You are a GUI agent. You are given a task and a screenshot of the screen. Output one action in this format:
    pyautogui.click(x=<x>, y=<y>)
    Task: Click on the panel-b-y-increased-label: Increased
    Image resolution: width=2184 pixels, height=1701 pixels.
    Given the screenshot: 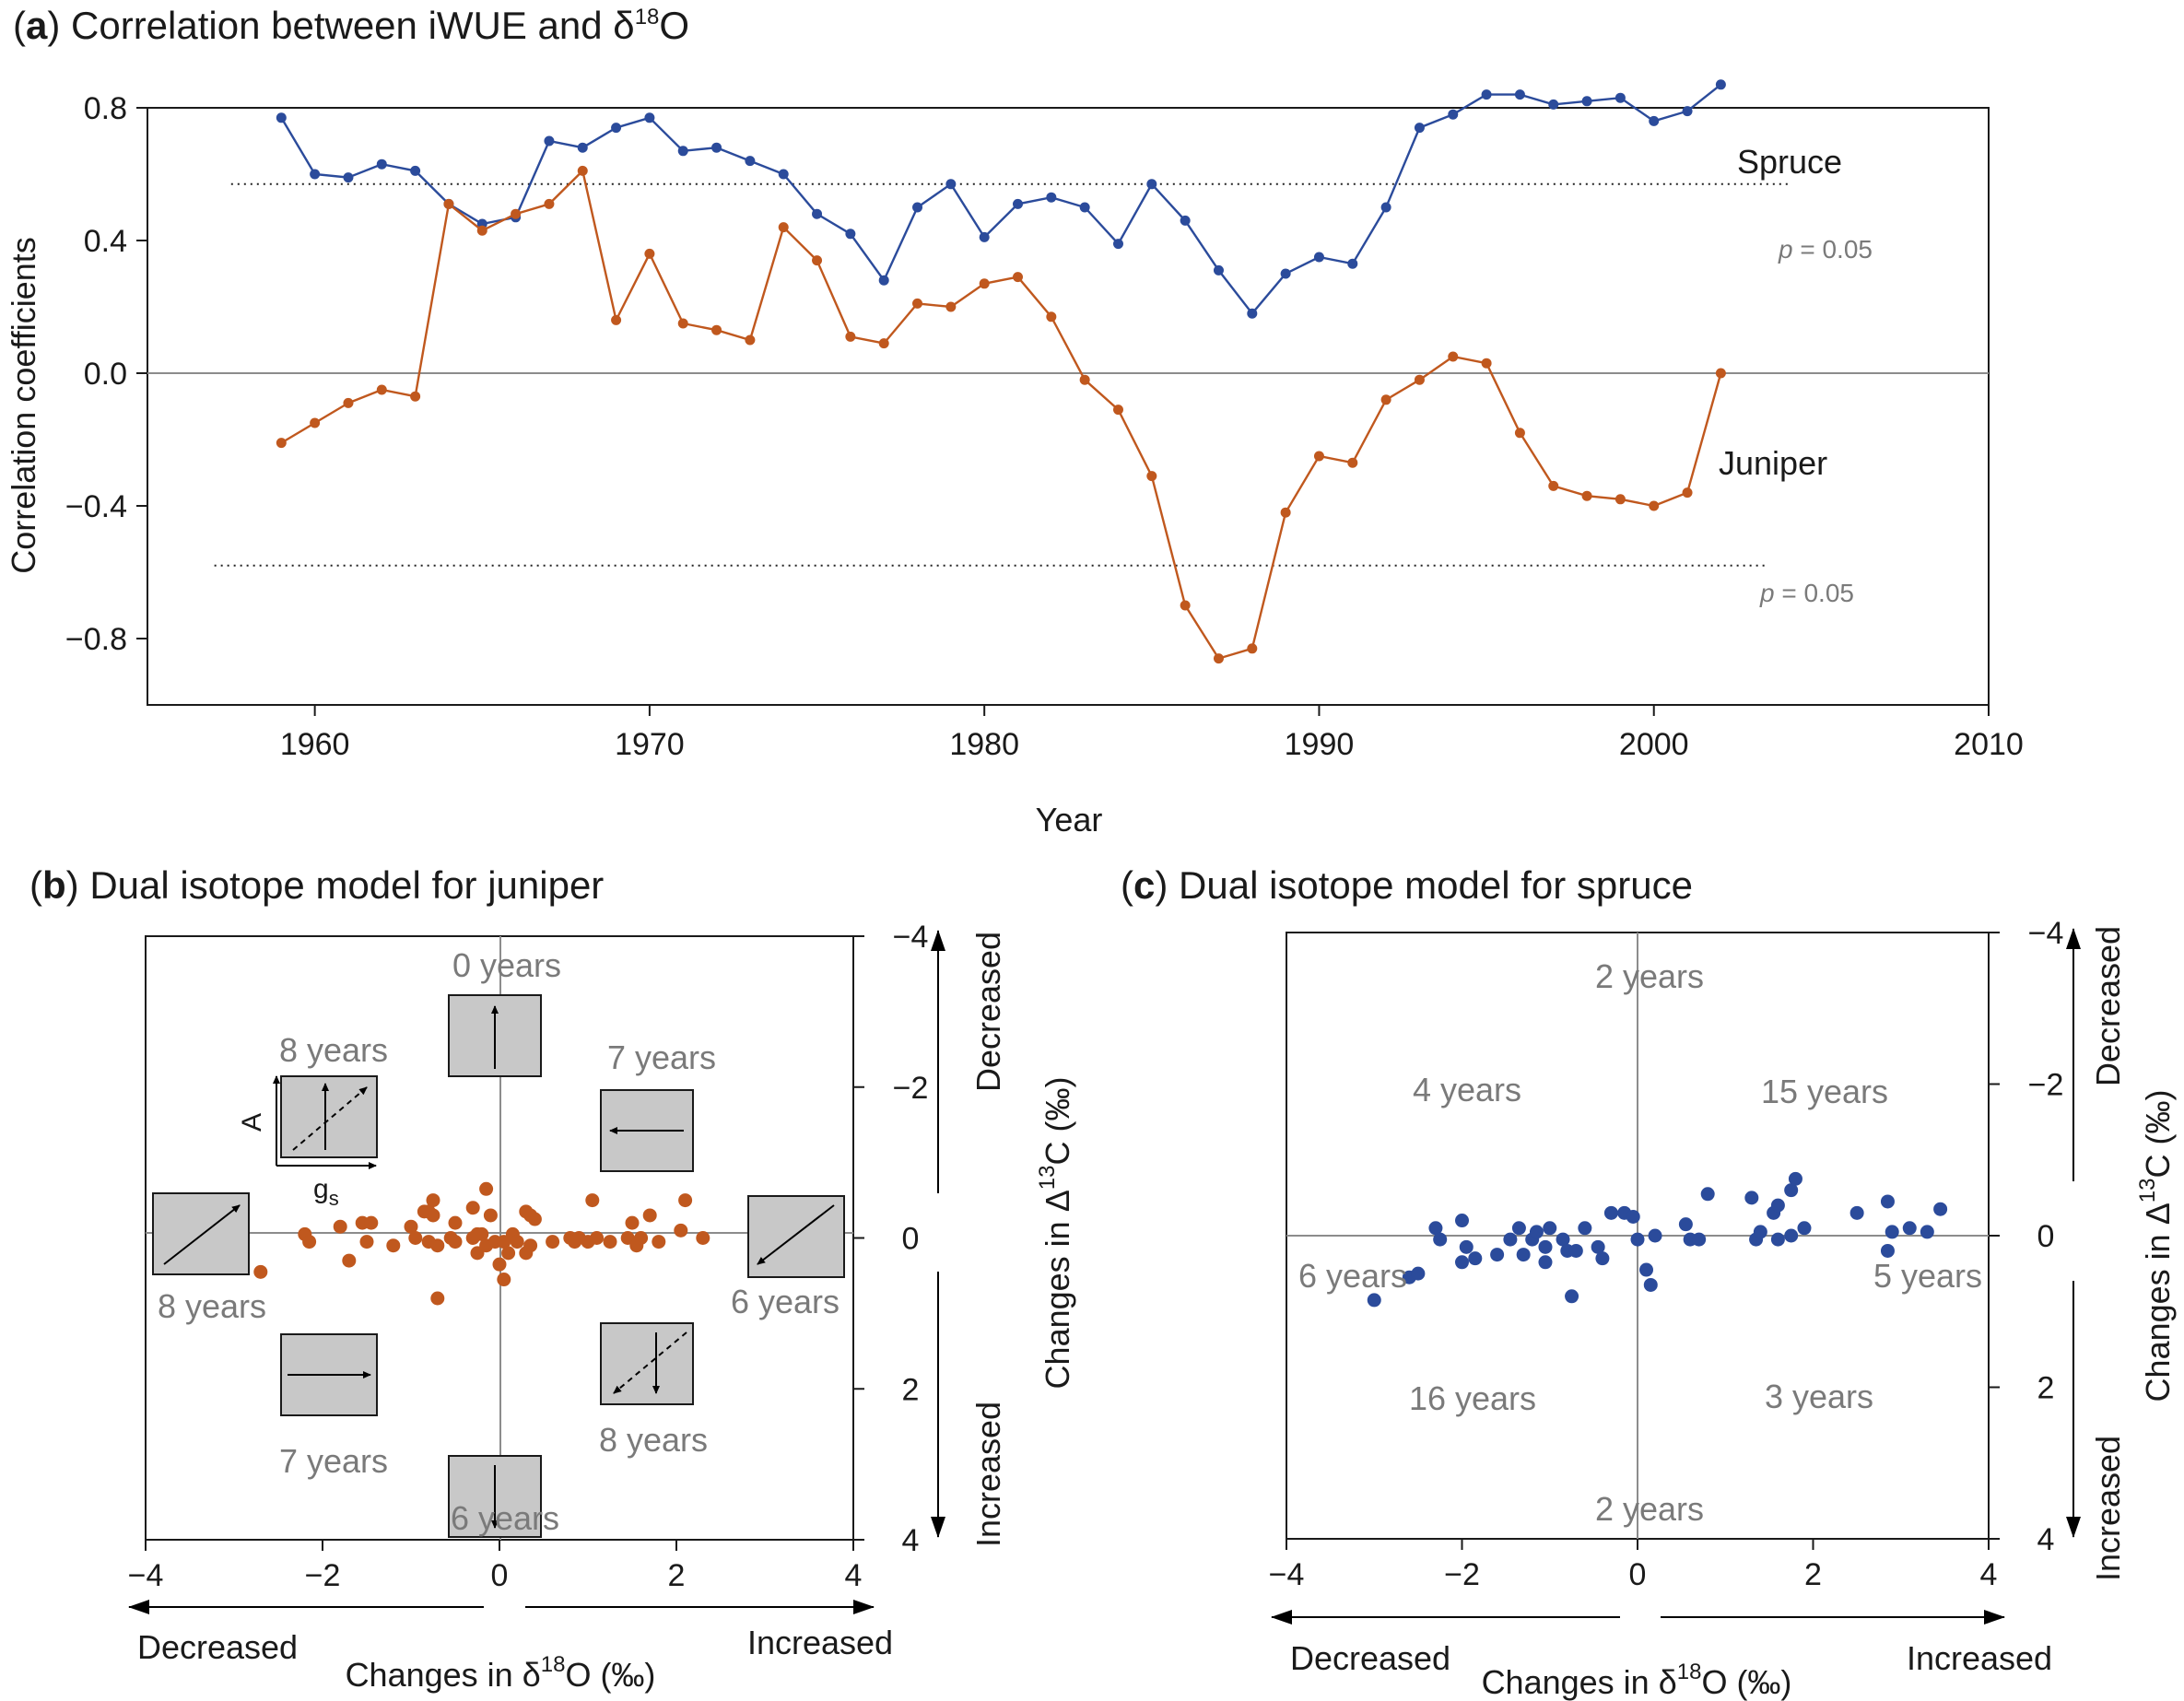 What is the action you would take?
    pyautogui.click(x=988, y=1474)
    